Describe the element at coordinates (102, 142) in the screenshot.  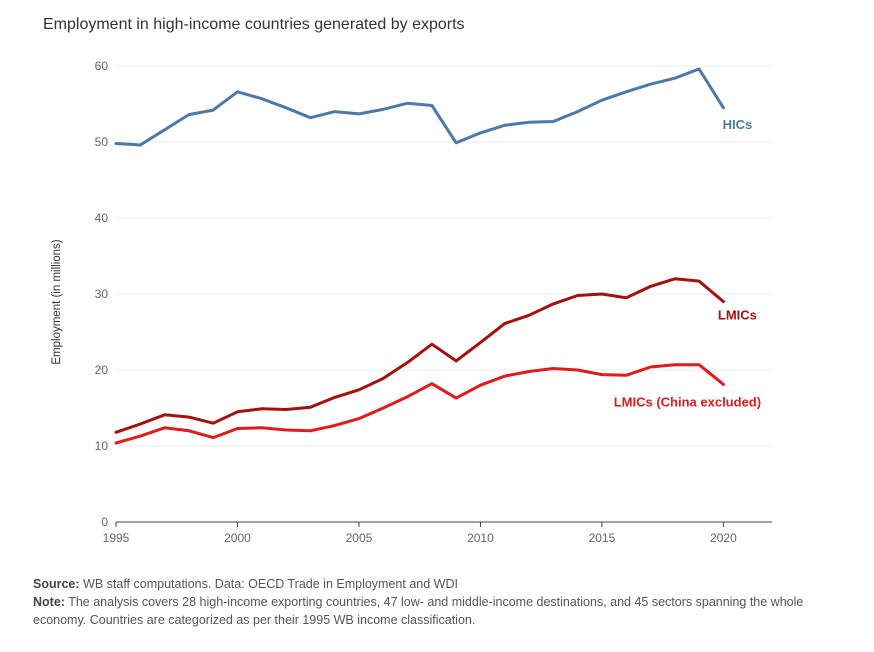
I see `y-tick-label: 50` at that location.